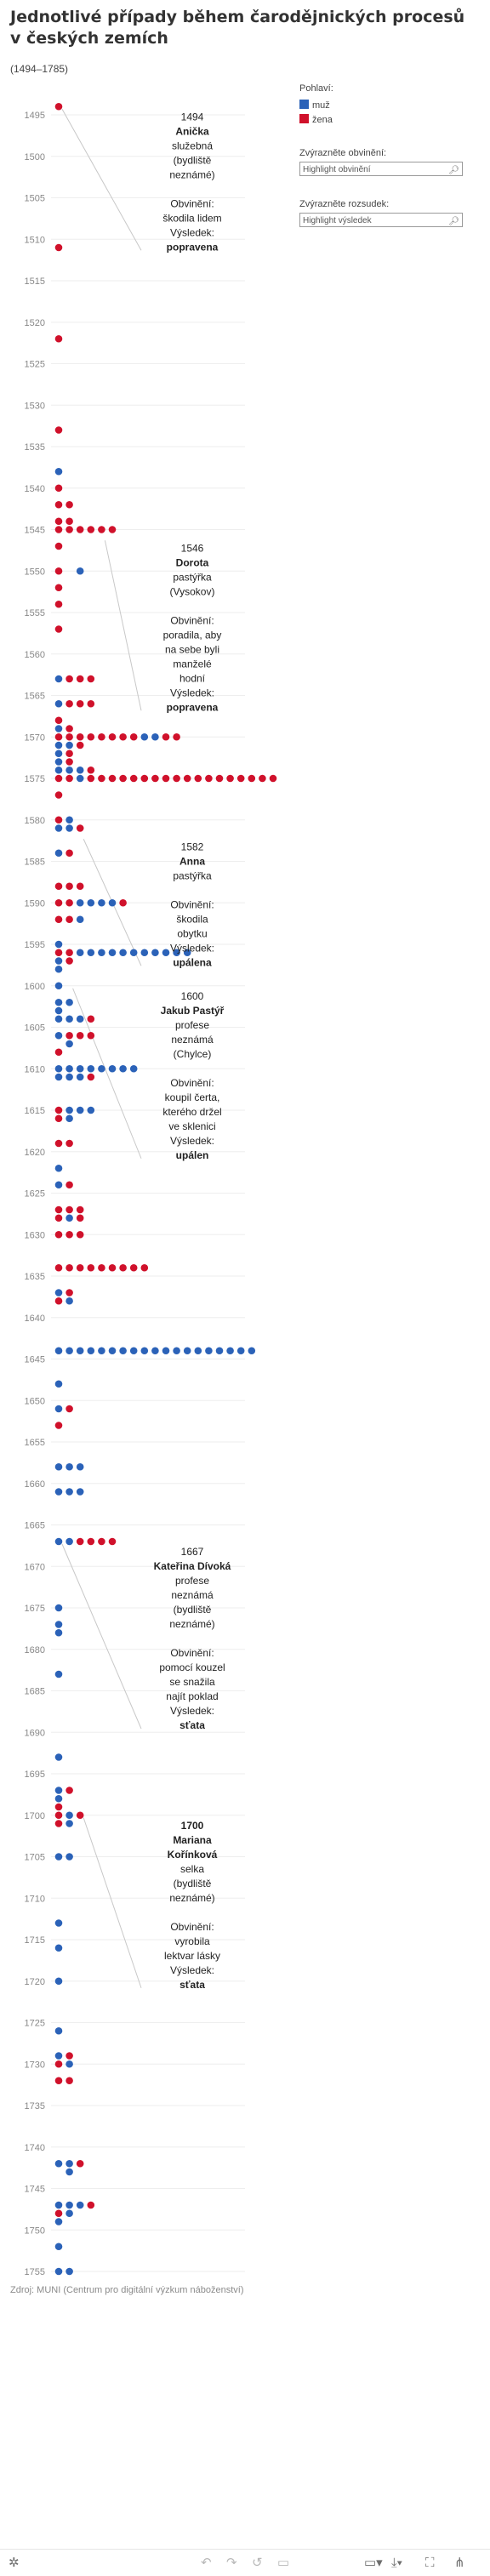 This screenshot has width=490, height=2576. I want to click on download-icon: ⤓▾, so click(396, 2563).